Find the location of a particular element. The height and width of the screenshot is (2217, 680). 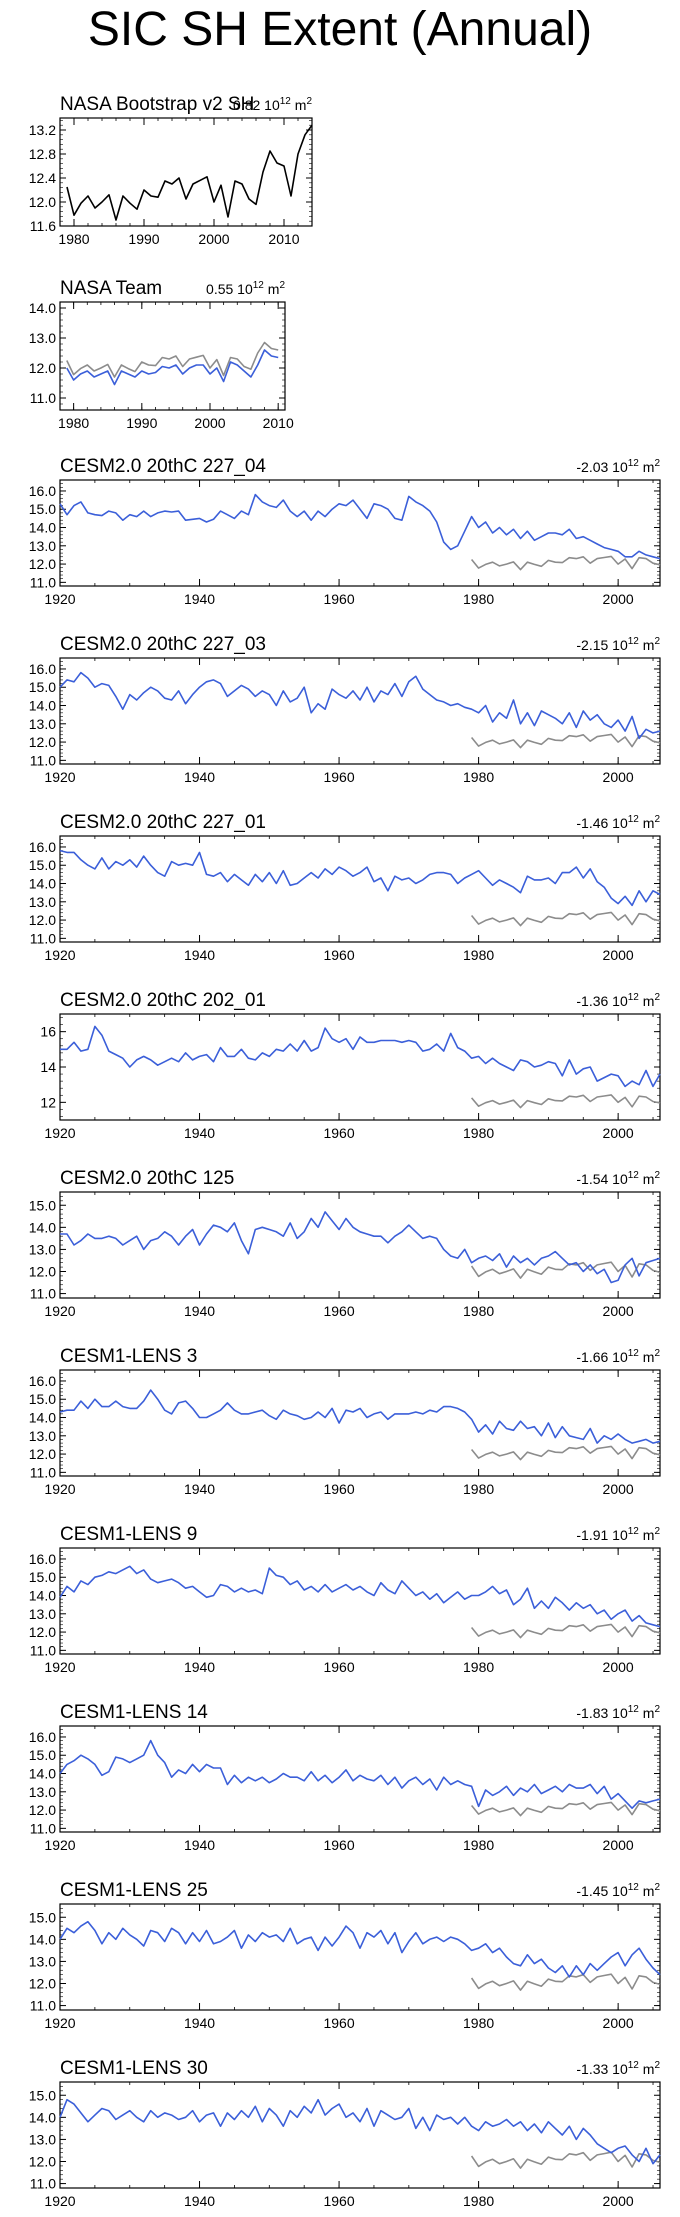

trend-value: 0.82 1012 m2 is located at coordinates (272, 104).